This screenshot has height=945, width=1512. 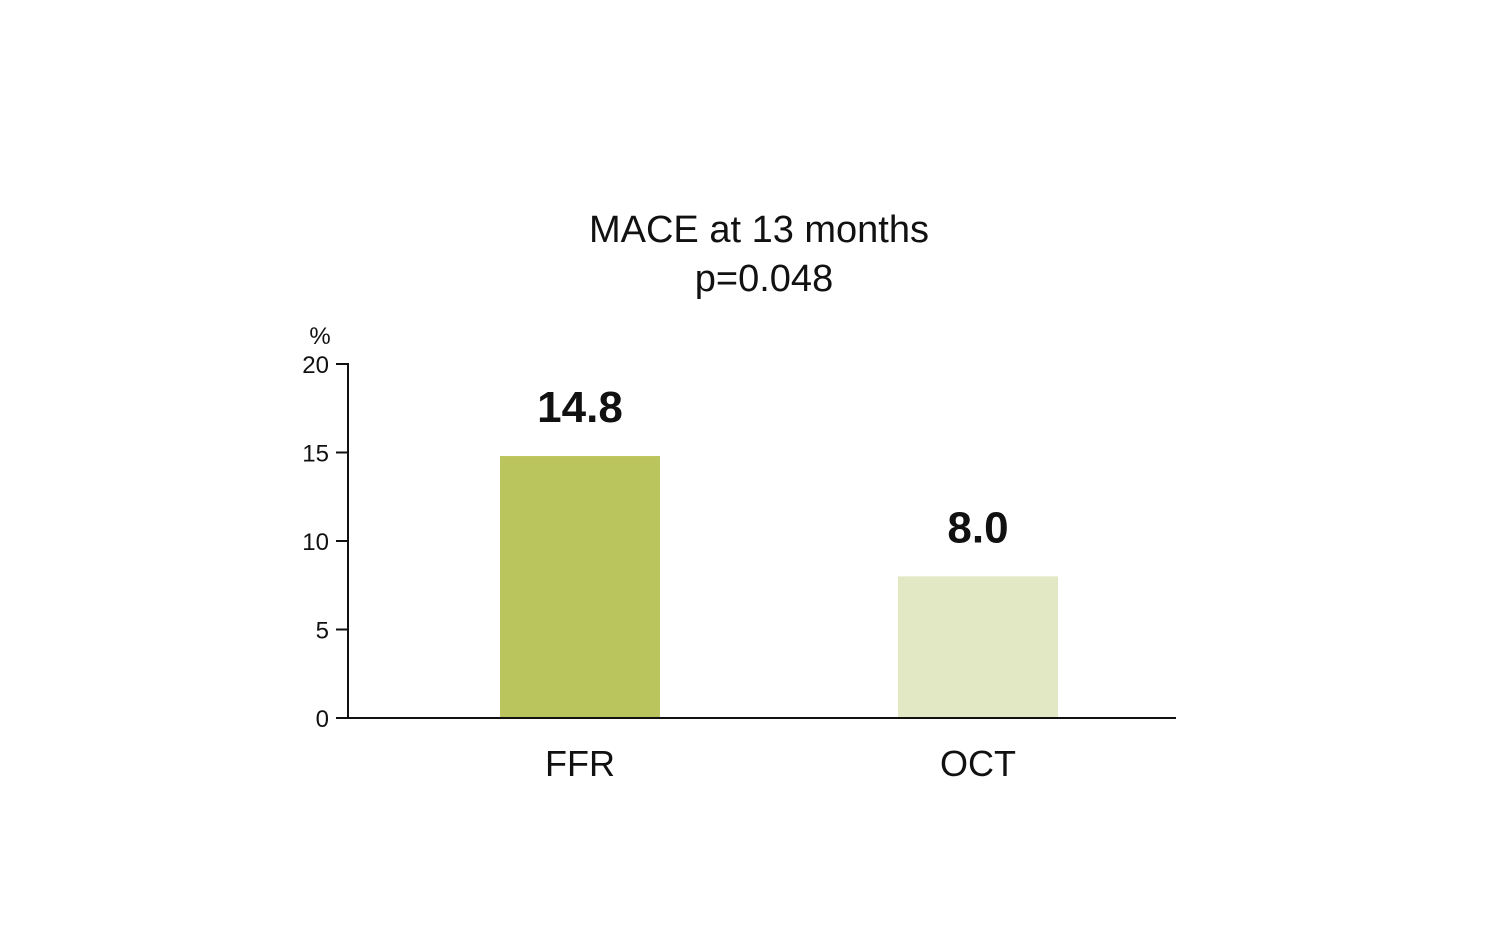 I want to click on x-category-label-oct: OCT, so click(x=978, y=763).